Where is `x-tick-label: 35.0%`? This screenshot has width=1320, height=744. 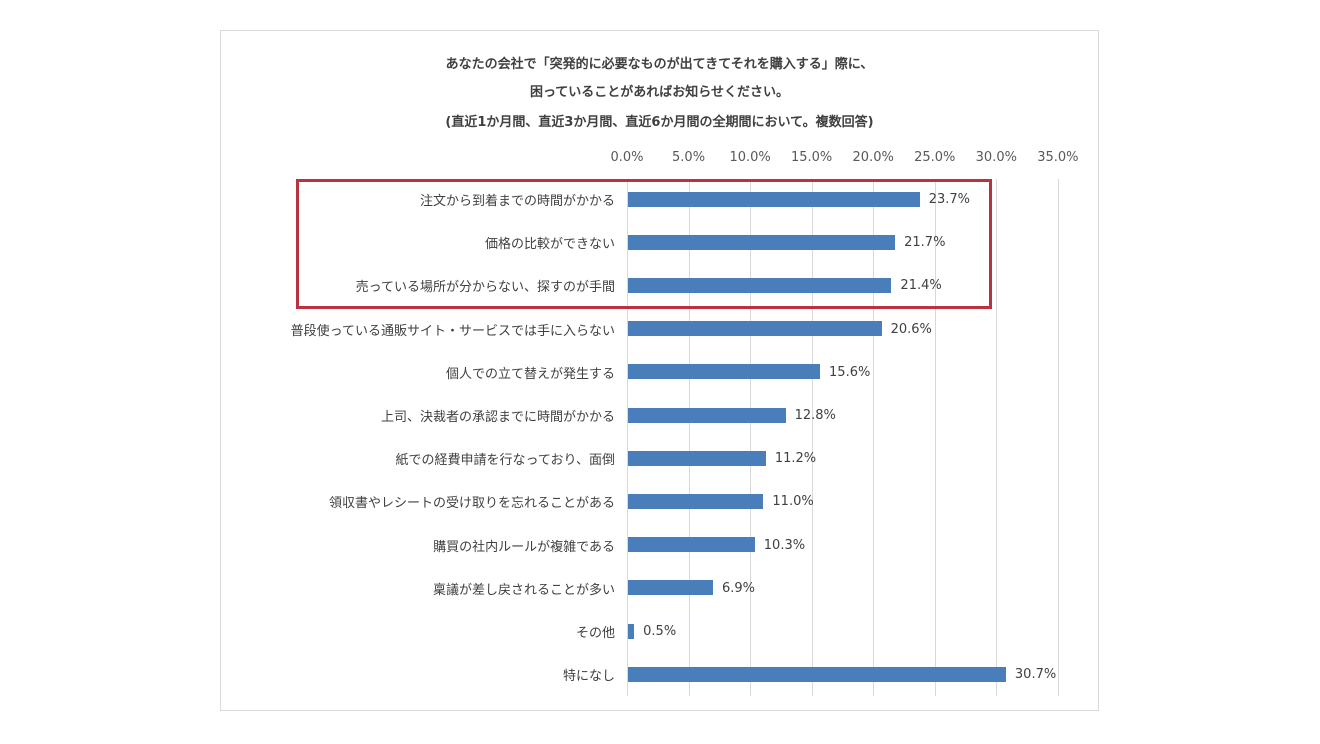 x-tick-label: 35.0% is located at coordinates (1058, 157).